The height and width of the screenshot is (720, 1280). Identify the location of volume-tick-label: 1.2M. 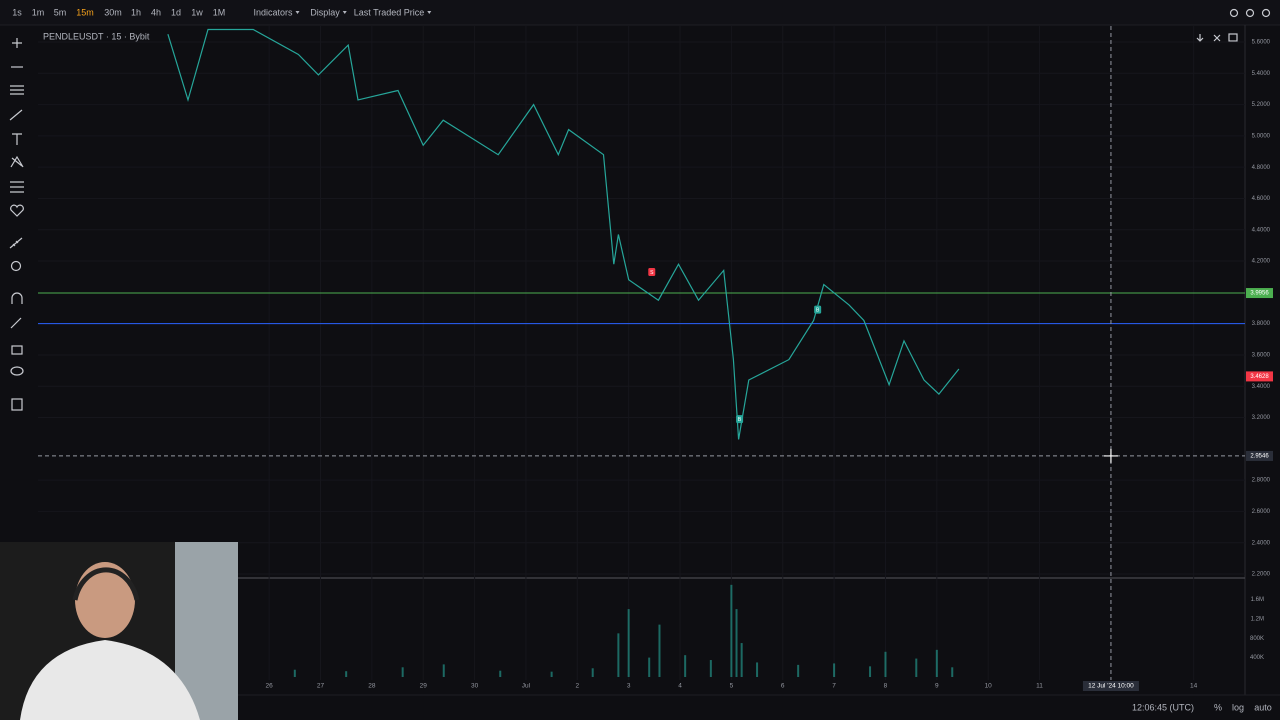
(1257, 619).